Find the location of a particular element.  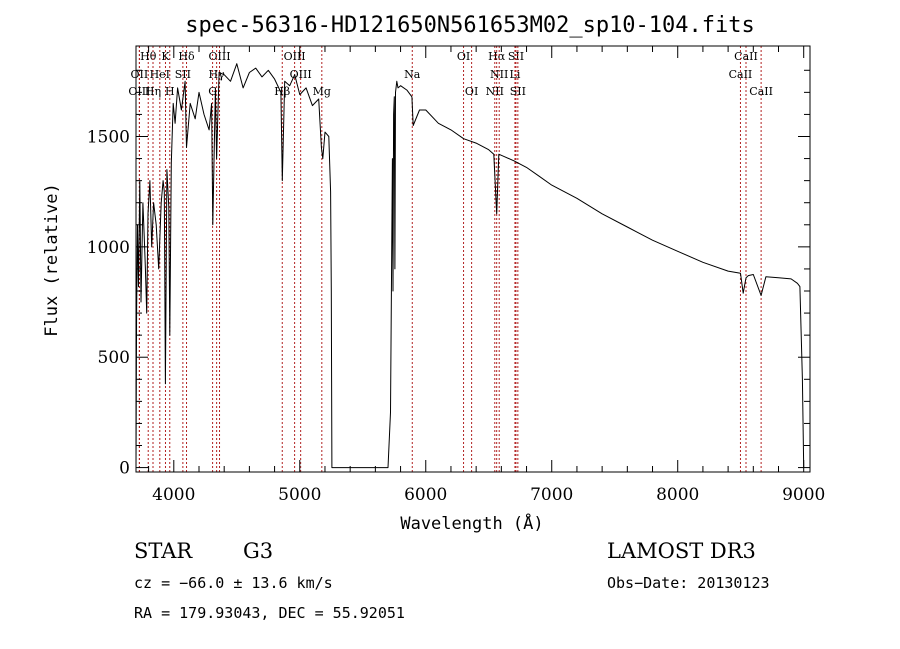

redshift-text: cz = −66.0 ± 13.6 km/s is located at coordinates (233, 583).